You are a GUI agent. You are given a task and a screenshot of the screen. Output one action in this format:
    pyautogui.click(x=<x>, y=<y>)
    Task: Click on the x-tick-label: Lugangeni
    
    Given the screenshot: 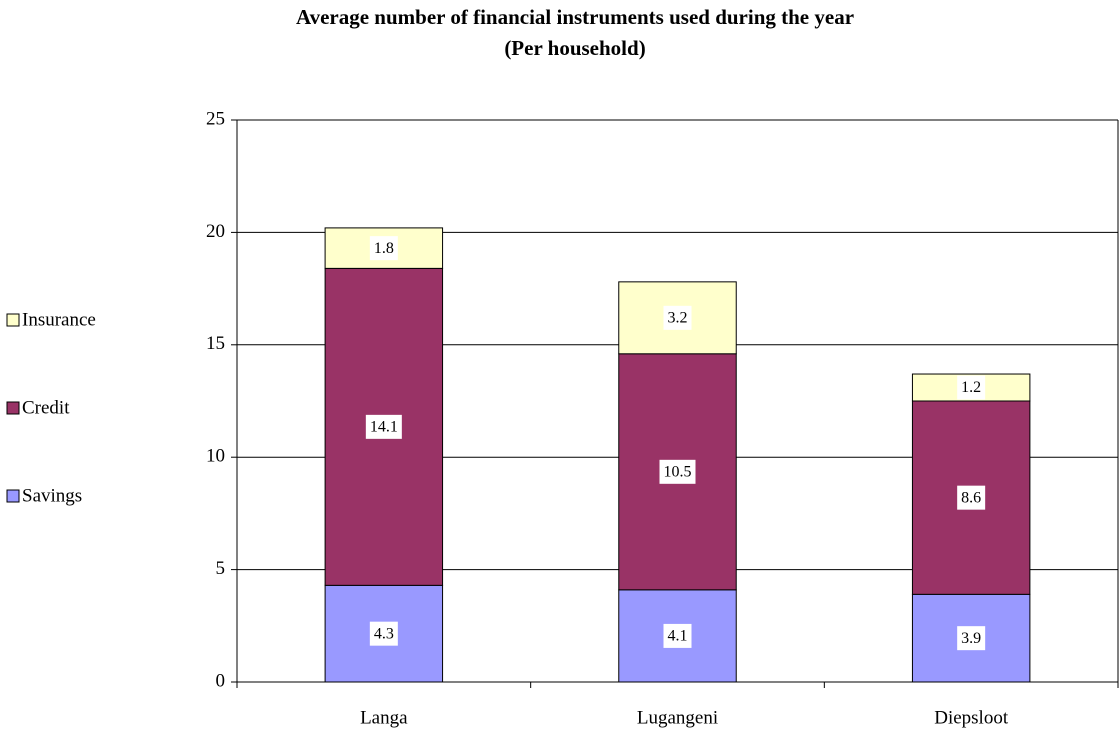 What is the action you would take?
    pyautogui.click(x=677, y=717)
    